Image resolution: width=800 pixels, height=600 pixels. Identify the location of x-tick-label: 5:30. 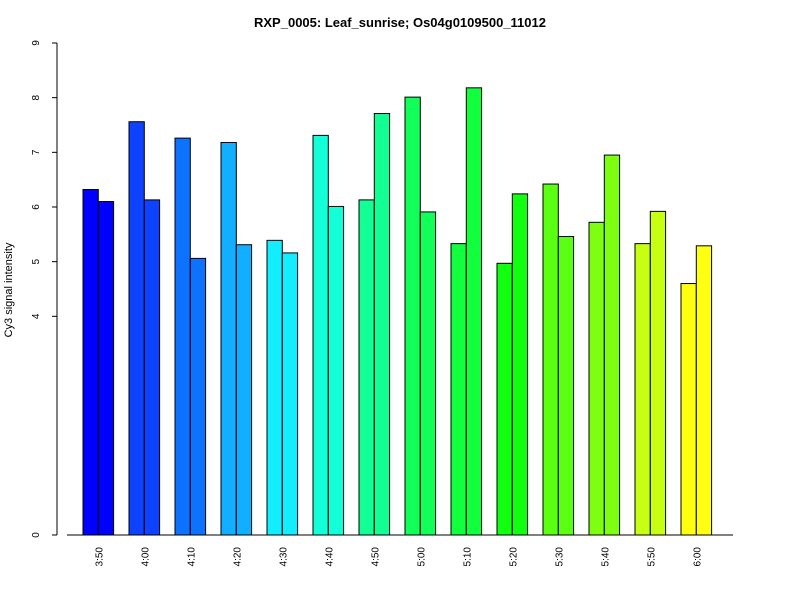
(559, 557).